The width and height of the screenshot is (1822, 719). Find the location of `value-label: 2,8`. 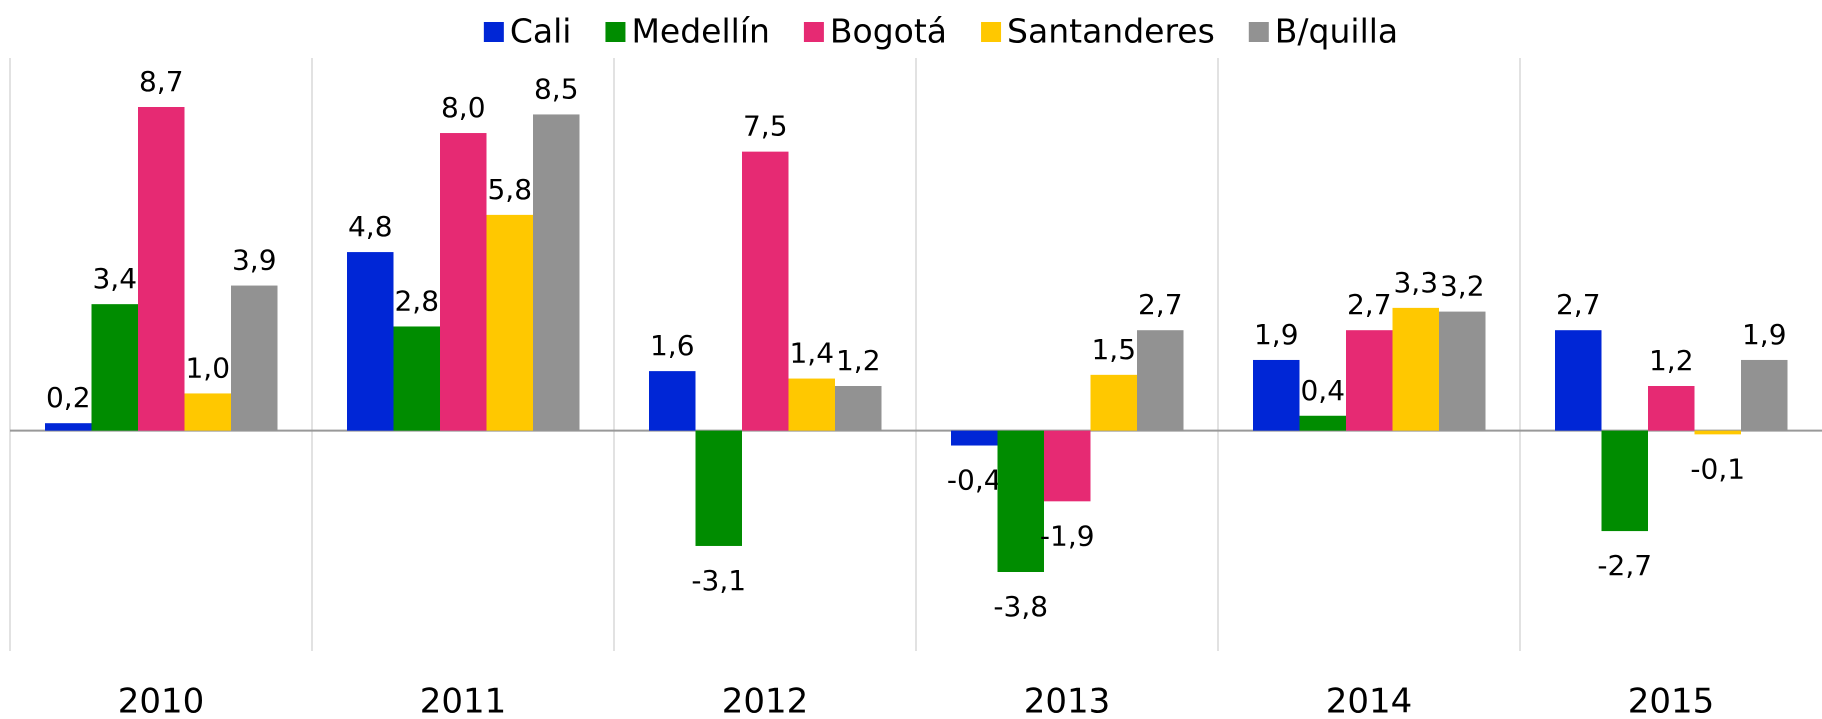

value-label: 2,8 is located at coordinates (416, 300).